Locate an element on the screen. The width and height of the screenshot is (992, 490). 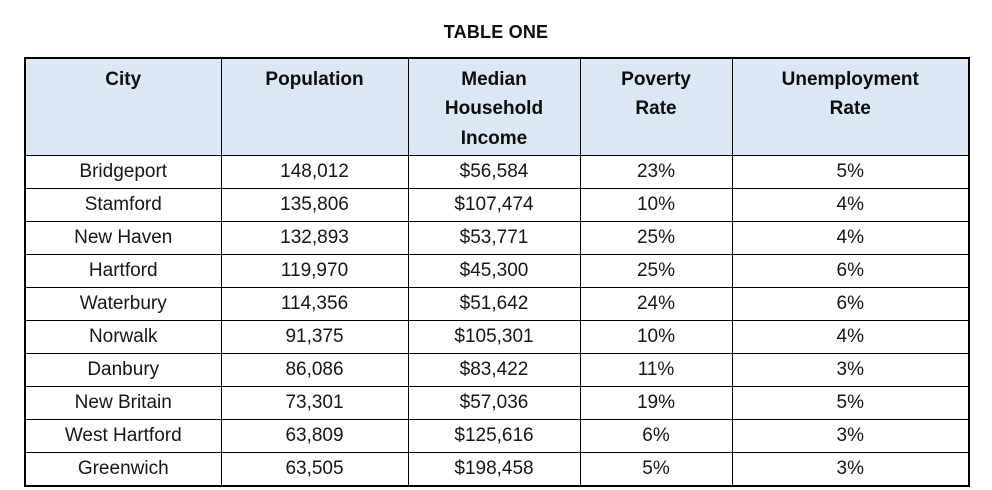
cell-population: 132,893 is located at coordinates (314, 238).